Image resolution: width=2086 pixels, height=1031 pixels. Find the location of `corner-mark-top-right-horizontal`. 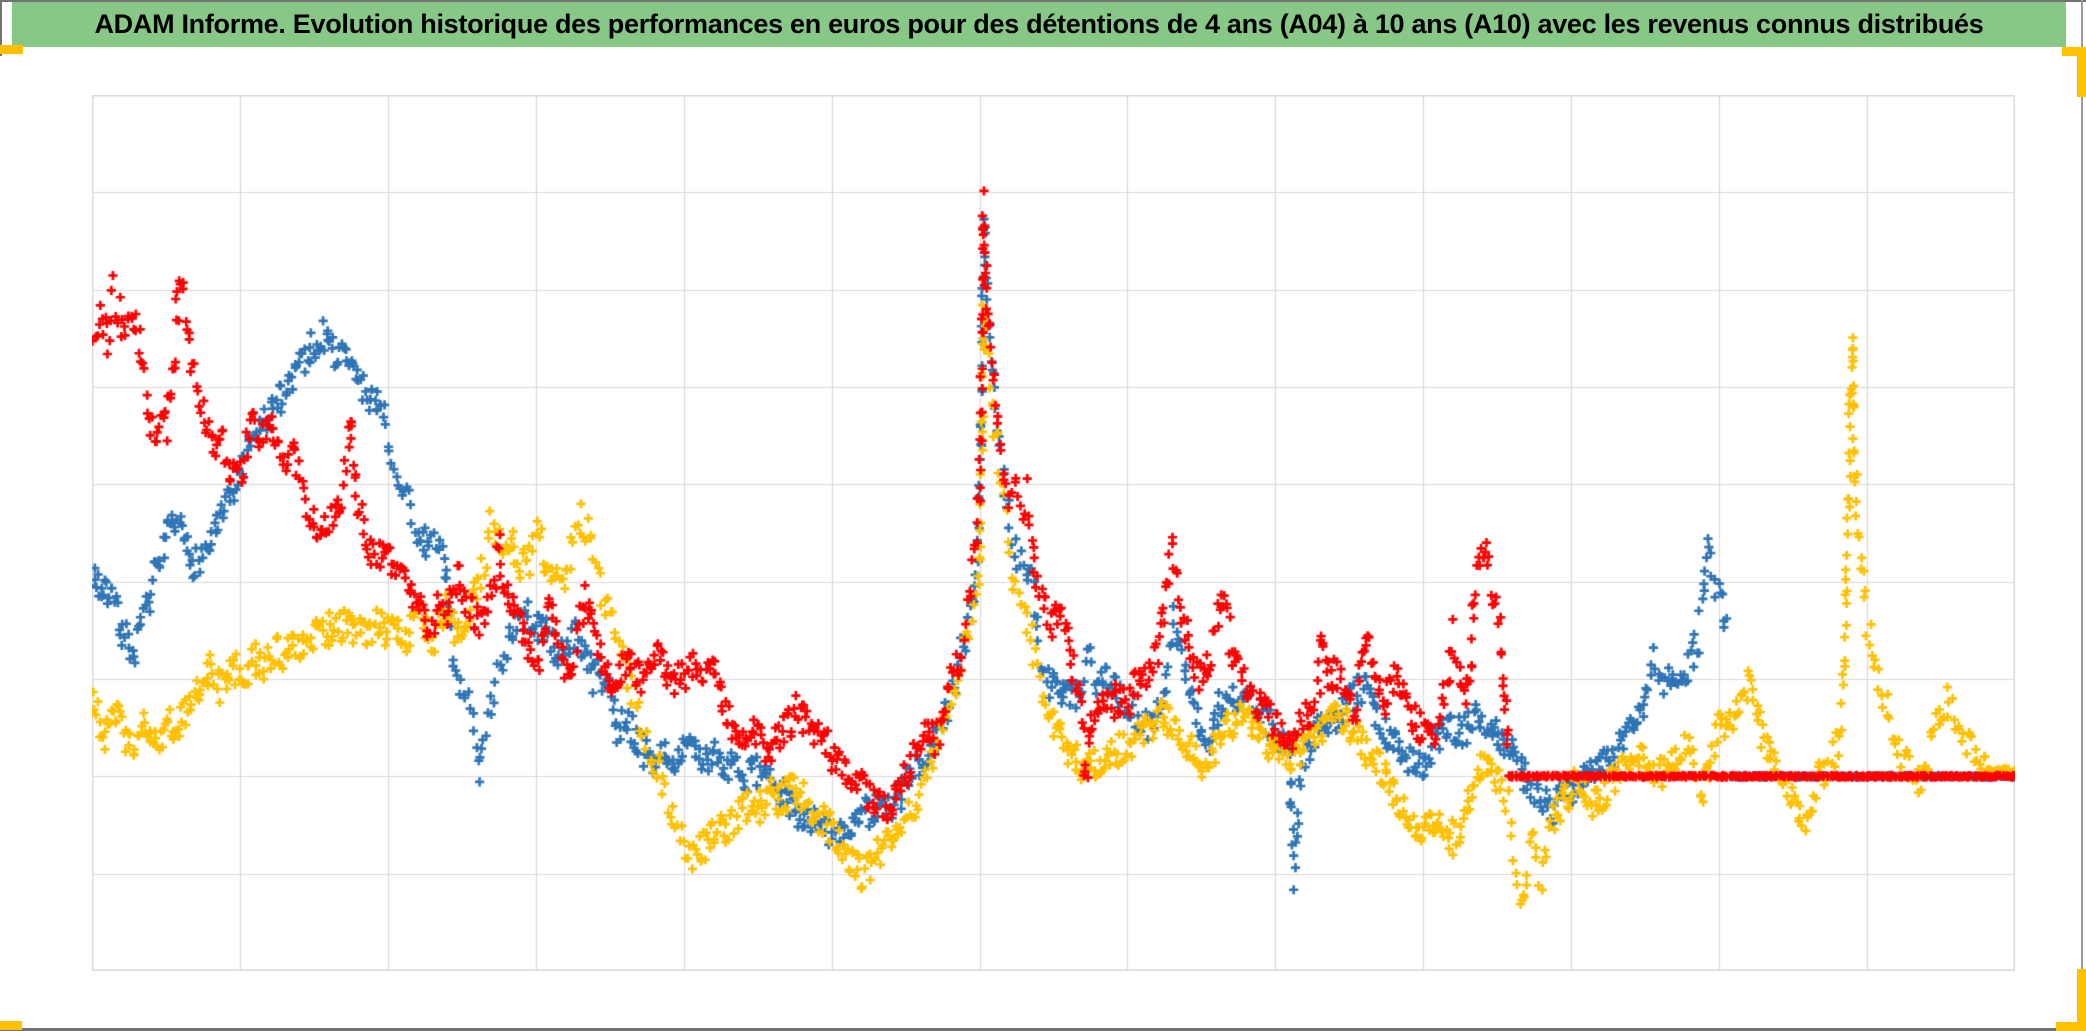

corner-mark-top-right-horizontal is located at coordinates (2074, 51).